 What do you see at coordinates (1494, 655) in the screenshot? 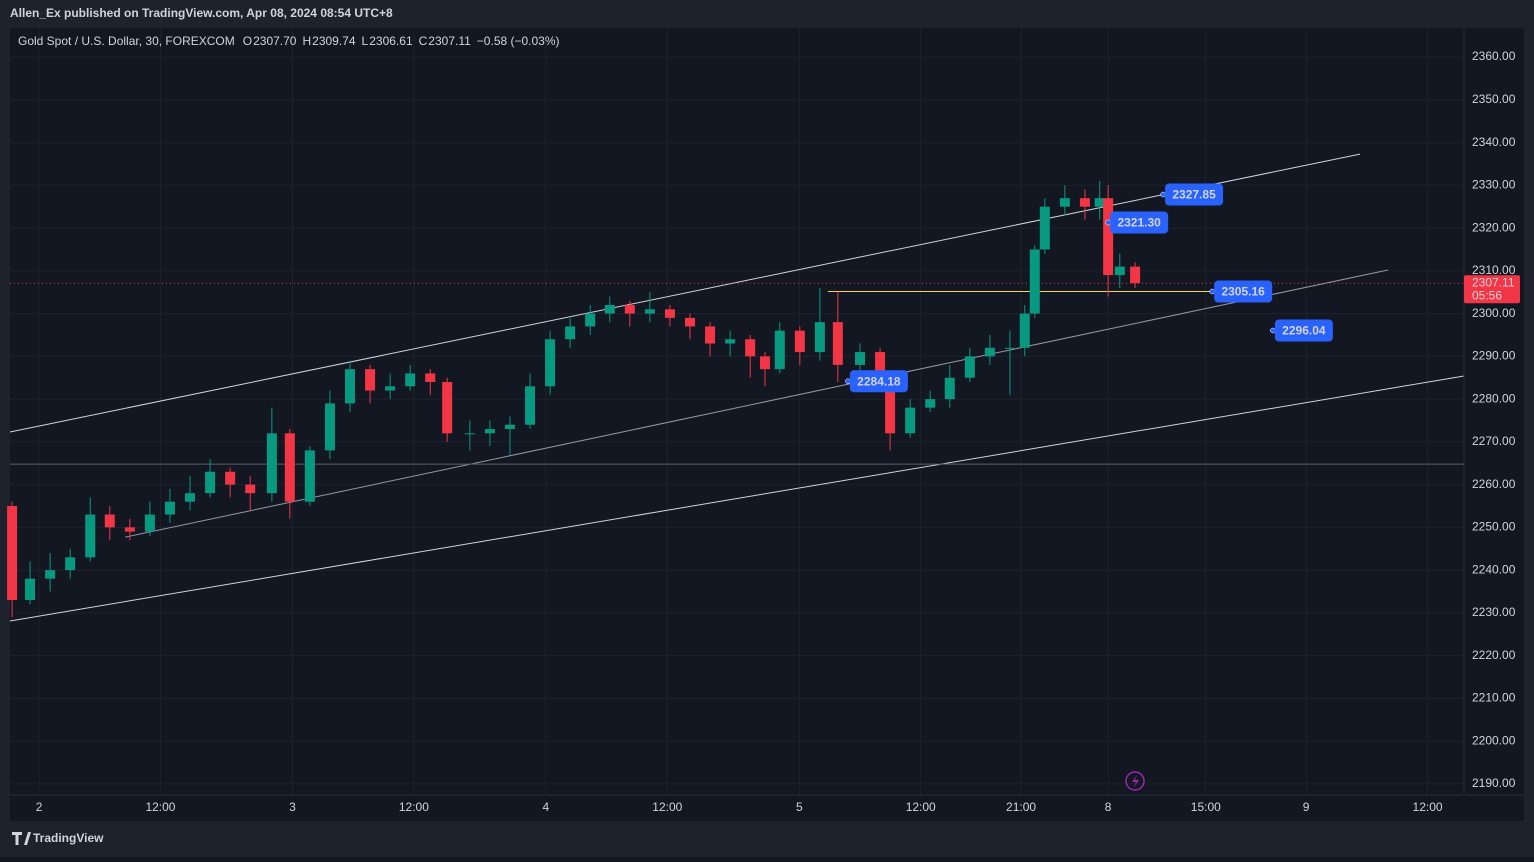
I see `y-tick-label: 2220.00` at bounding box center [1494, 655].